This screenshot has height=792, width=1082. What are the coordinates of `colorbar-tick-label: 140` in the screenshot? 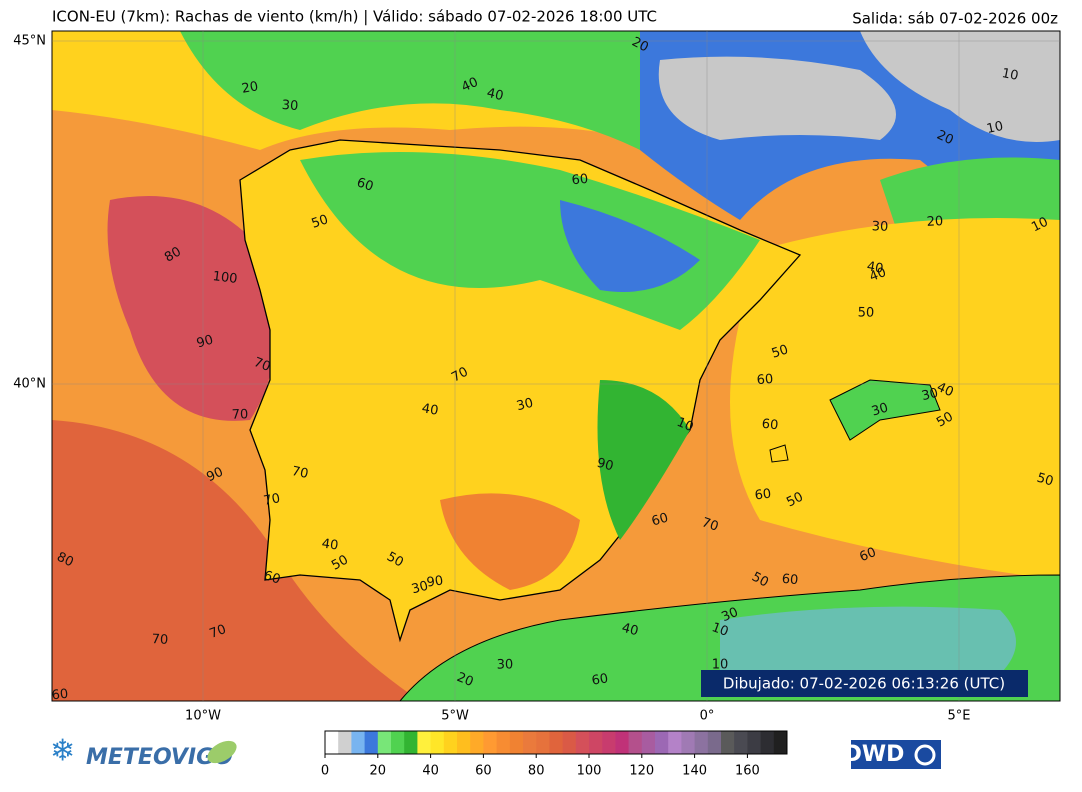 It's located at (694, 771).